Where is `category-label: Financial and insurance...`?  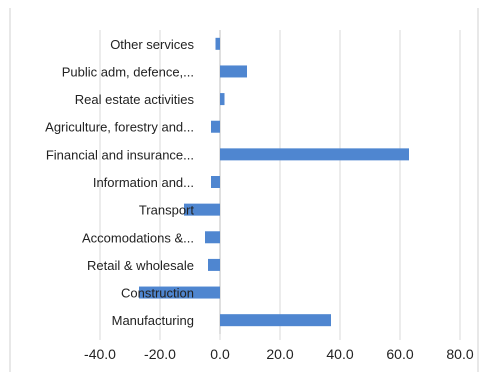 category-label: Financial and insurance... is located at coordinates (120, 154).